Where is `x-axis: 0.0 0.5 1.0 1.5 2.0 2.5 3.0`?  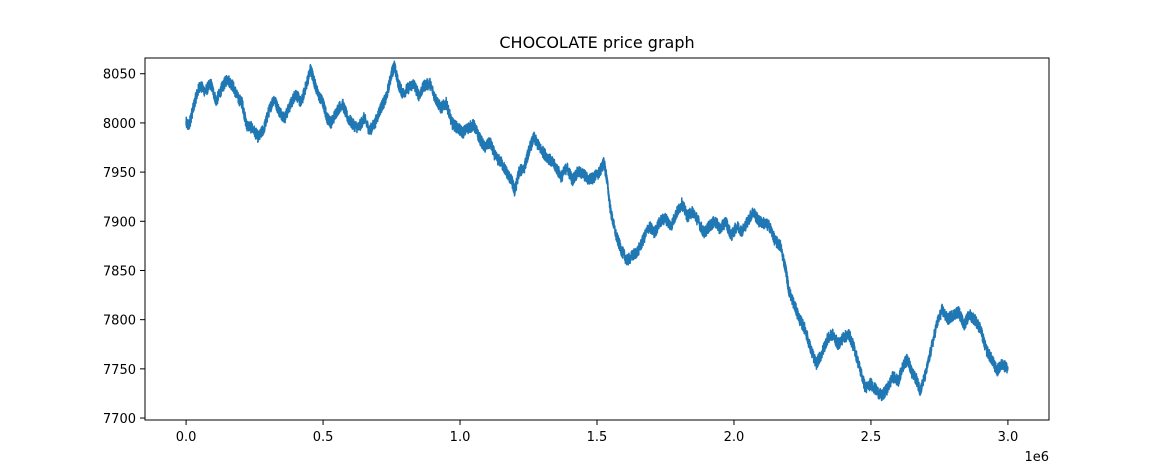
x-axis: 0.0 0.5 1.0 1.5 2.0 2.5 3.0 is located at coordinates (597, 432).